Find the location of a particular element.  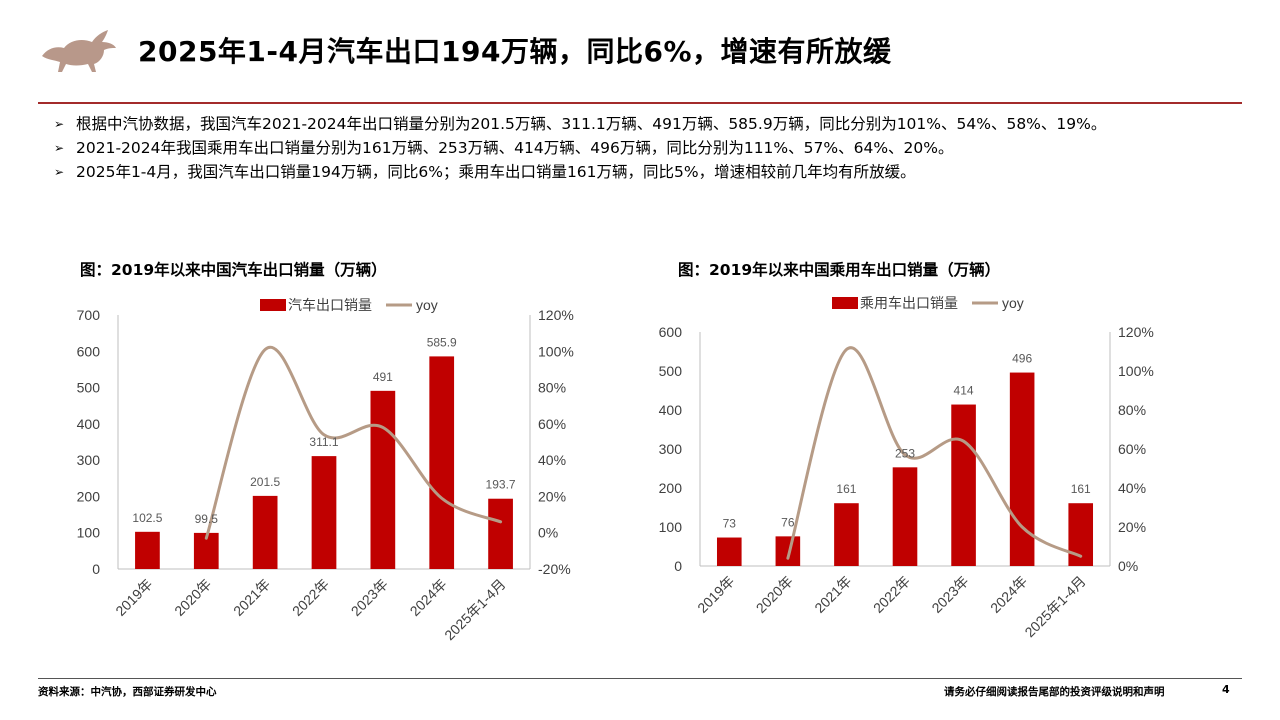

bar-data-label: 491 is located at coordinates (383, 377).